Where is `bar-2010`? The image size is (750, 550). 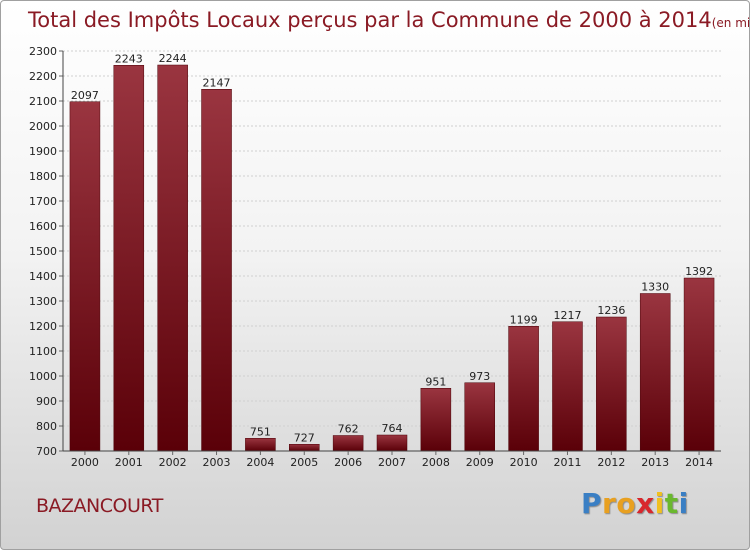
bar-2010 is located at coordinates (523, 389).